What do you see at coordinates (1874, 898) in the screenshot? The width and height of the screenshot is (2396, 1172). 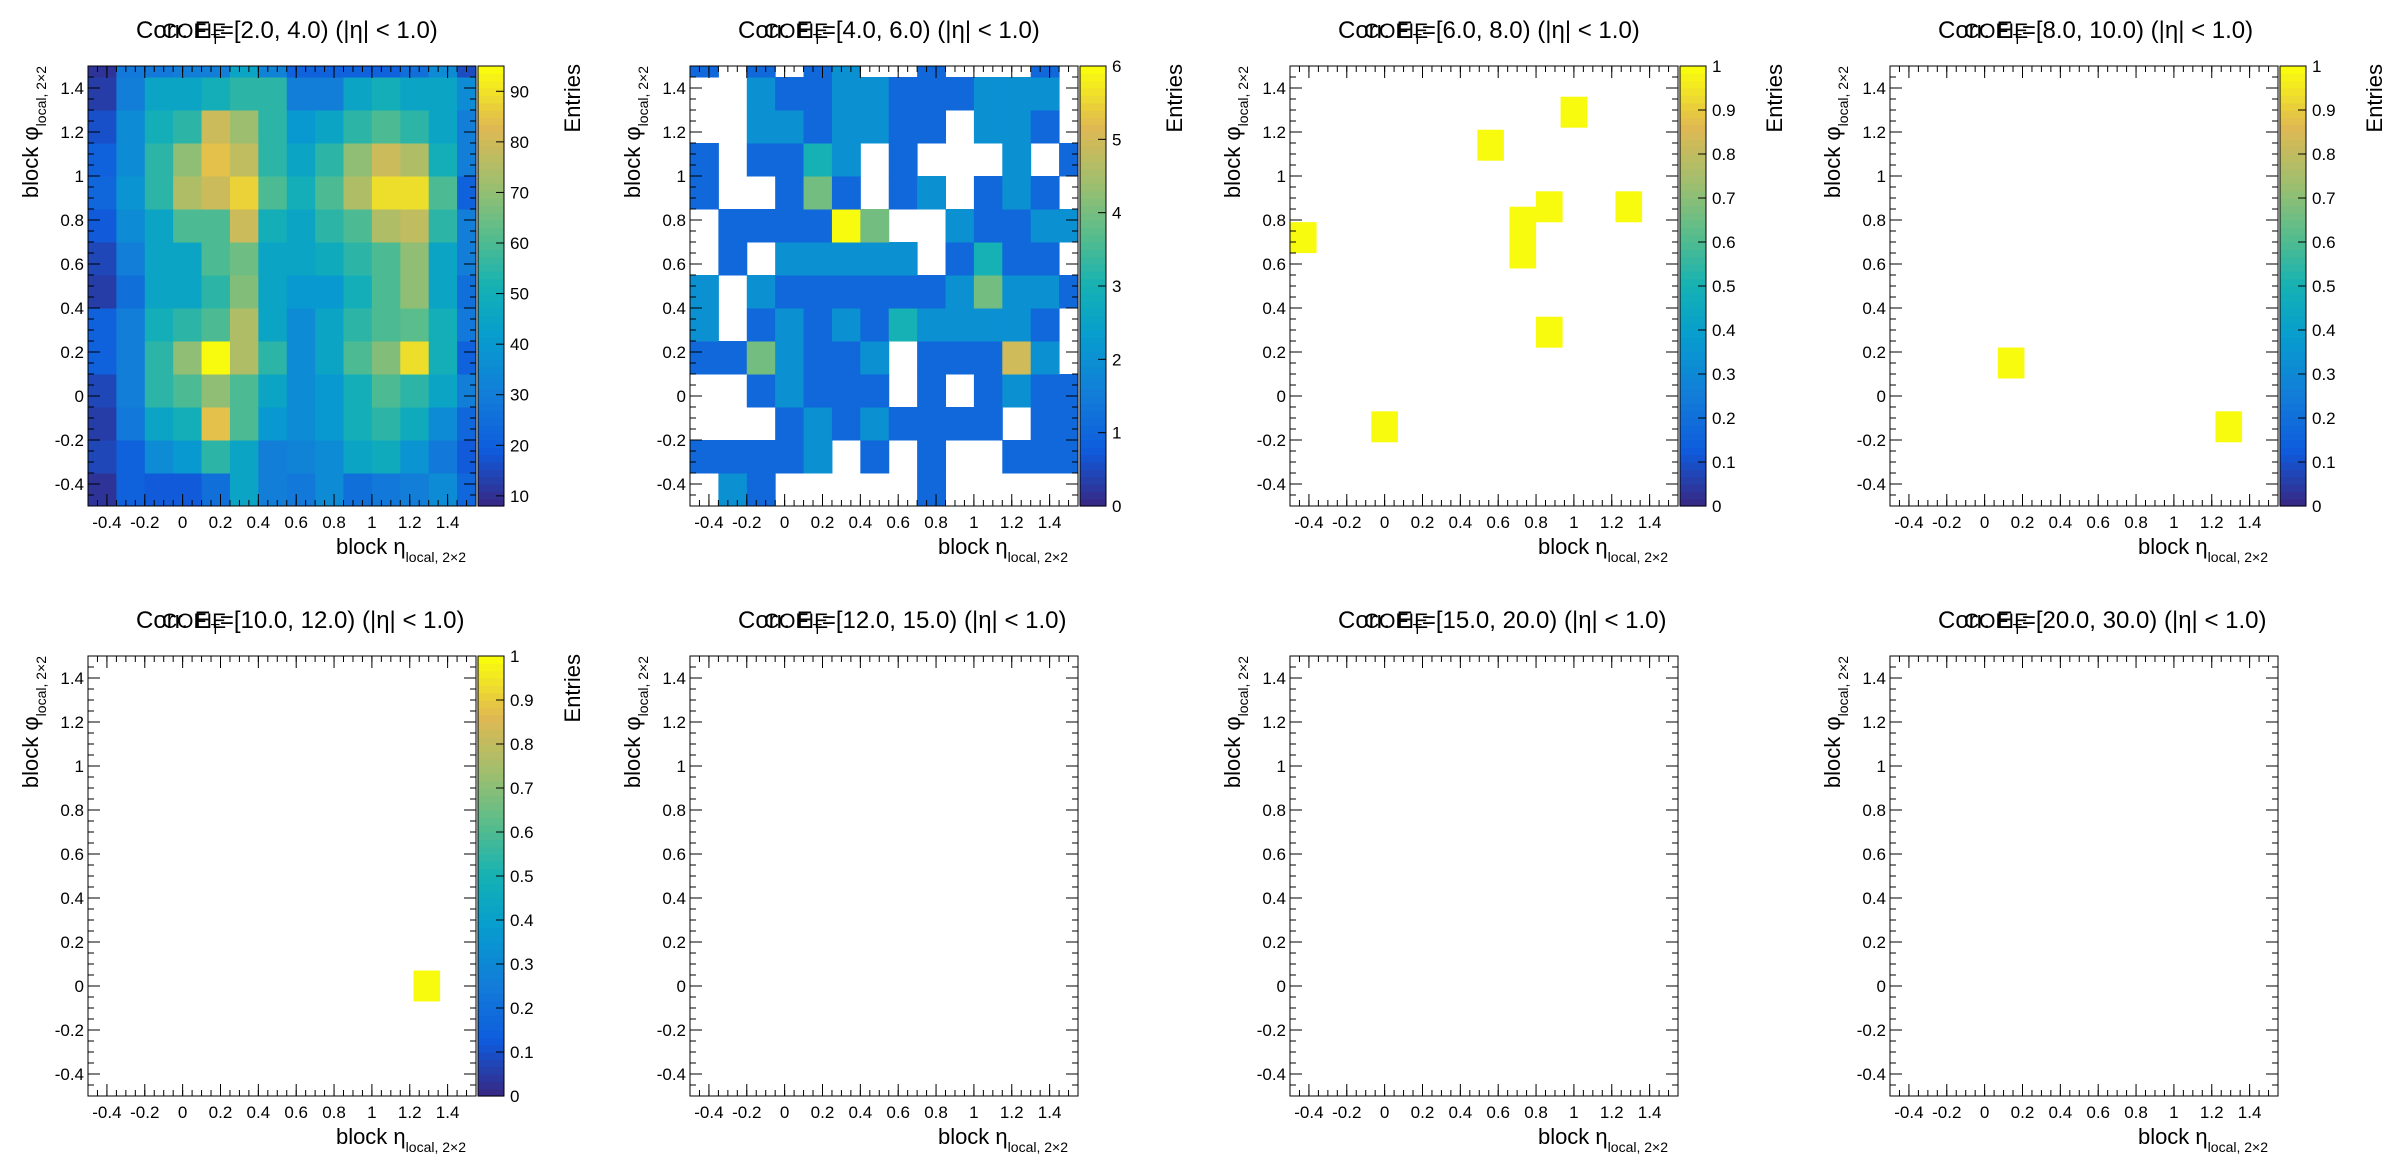 I see `y-tick-label: 0.4` at bounding box center [1874, 898].